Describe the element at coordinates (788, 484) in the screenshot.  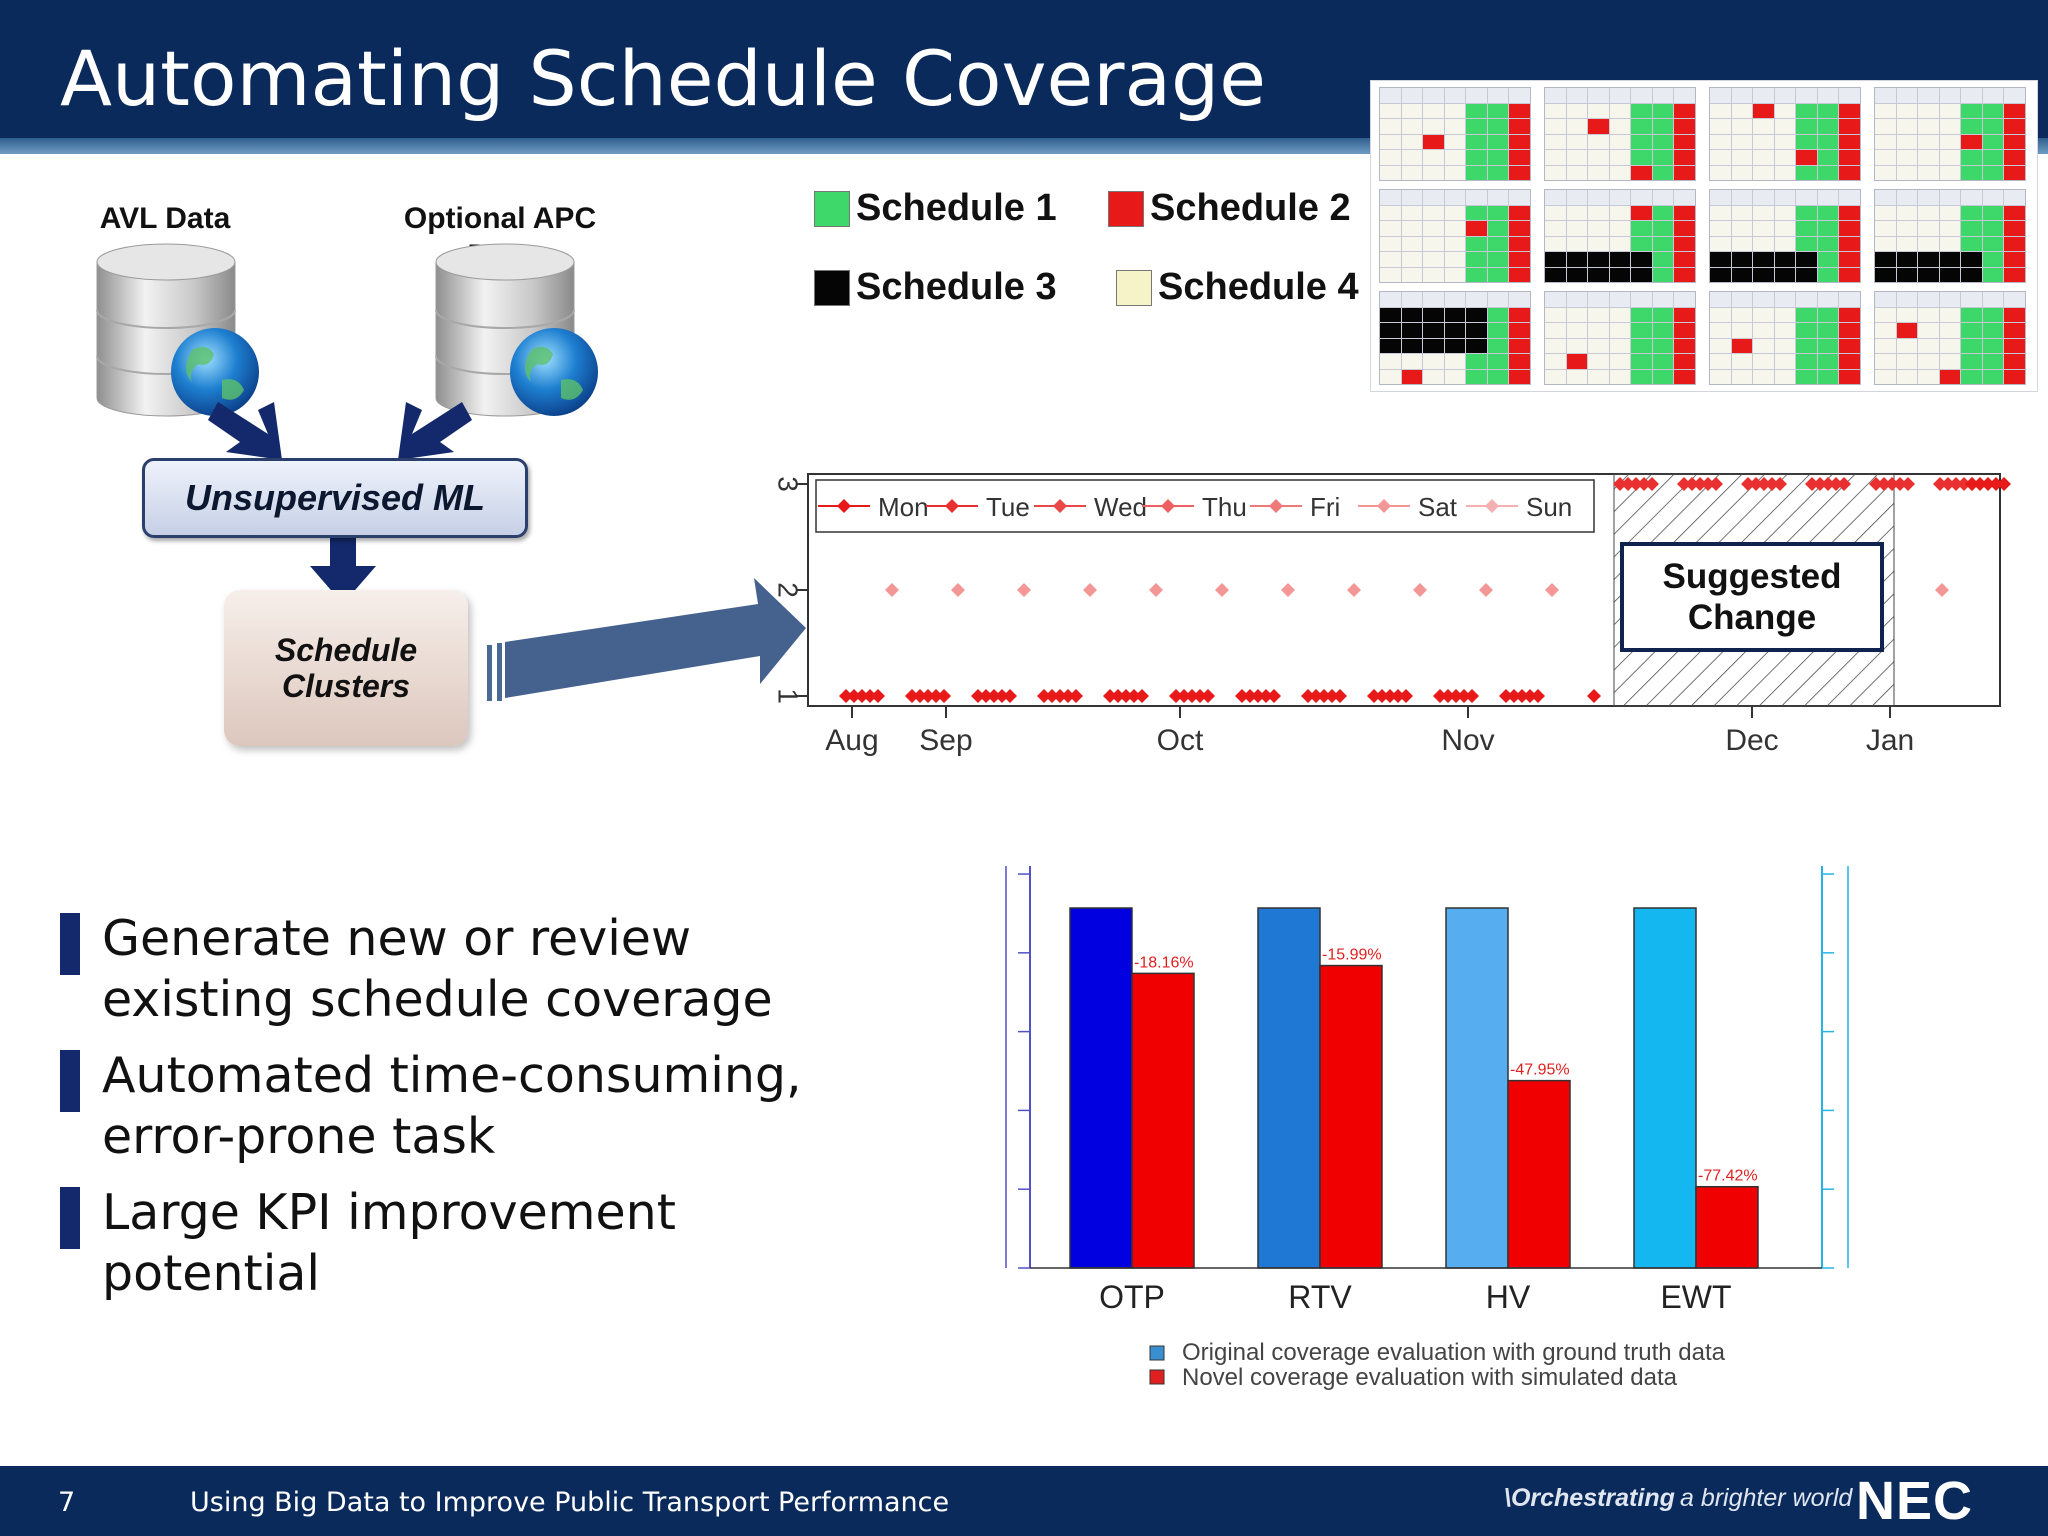
I see `y-tick-label: 3` at that location.